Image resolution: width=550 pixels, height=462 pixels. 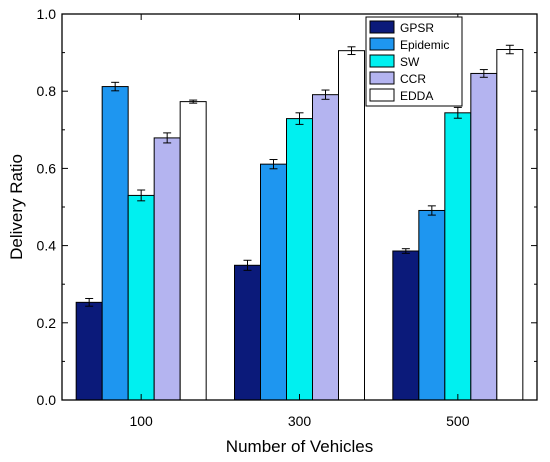 What do you see at coordinates (299, 446) in the screenshot?
I see `x-axis-title: Number of Vehicles` at bounding box center [299, 446].